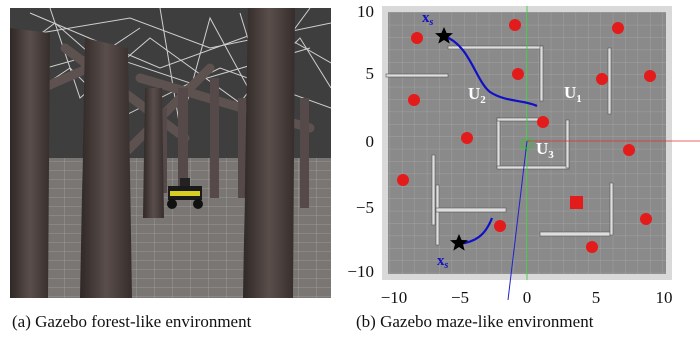 The height and width of the screenshot is (339, 700). I want to click on start-markers, so click(451, 139).